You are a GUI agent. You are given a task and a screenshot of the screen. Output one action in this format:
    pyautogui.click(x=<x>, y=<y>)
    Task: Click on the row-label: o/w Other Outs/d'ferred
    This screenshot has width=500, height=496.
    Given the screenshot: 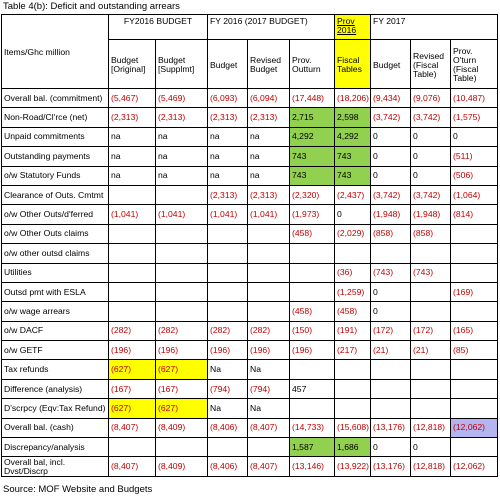 What is the action you would take?
    pyautogui.click(x=55, y=214)
    